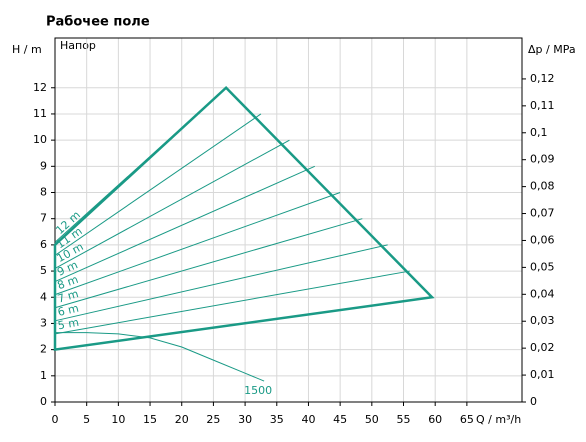 The width and height of the screenshot is (586, 442). Describe the element at coordinates (542, 266) in the screenshot. I see `y2-tick-label: 0,05` at that location.